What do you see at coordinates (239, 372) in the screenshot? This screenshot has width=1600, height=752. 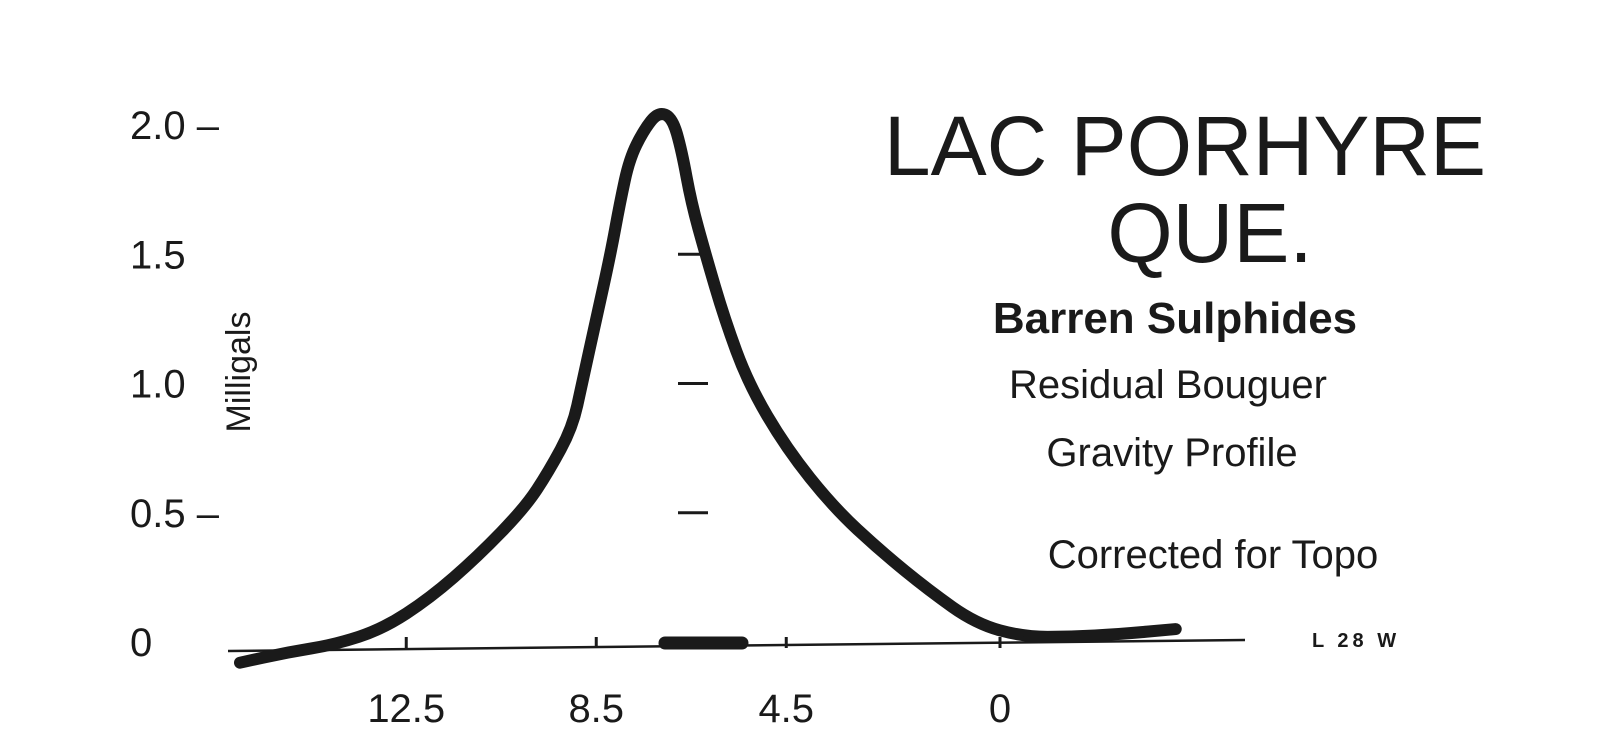 I see `y-axis-label: Milligals` at bounding box center [239, 372].